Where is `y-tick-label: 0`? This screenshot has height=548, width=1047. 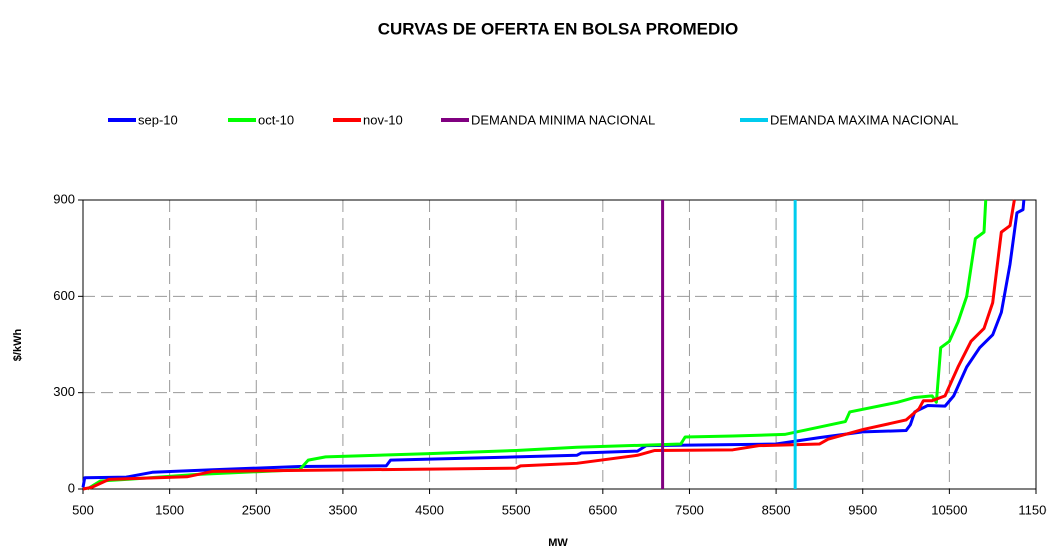
y-tick-label: 0 is located at coordinates (71, 487).